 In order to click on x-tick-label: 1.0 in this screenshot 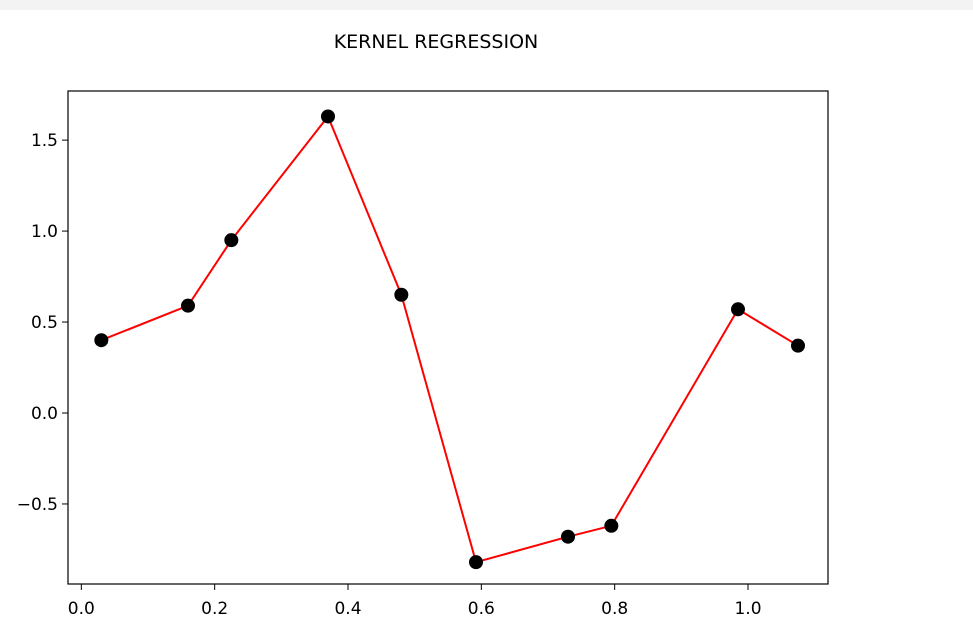, I will do `click(747, 609)`.